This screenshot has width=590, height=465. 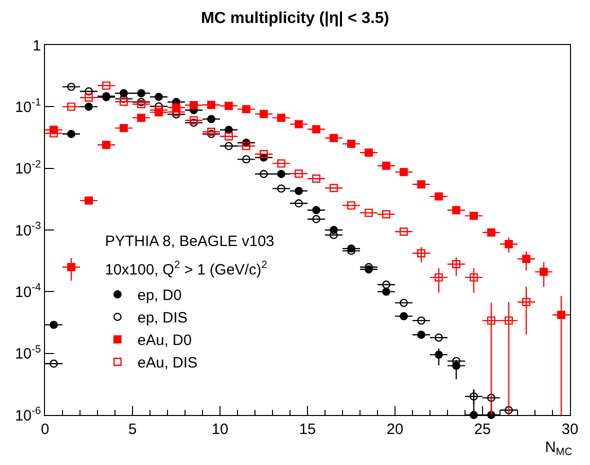 I want to click on annotation: 10x100, Q$^{2}$ > 1 (GeV/c)$^{2}$, so click(x=186, y=268).